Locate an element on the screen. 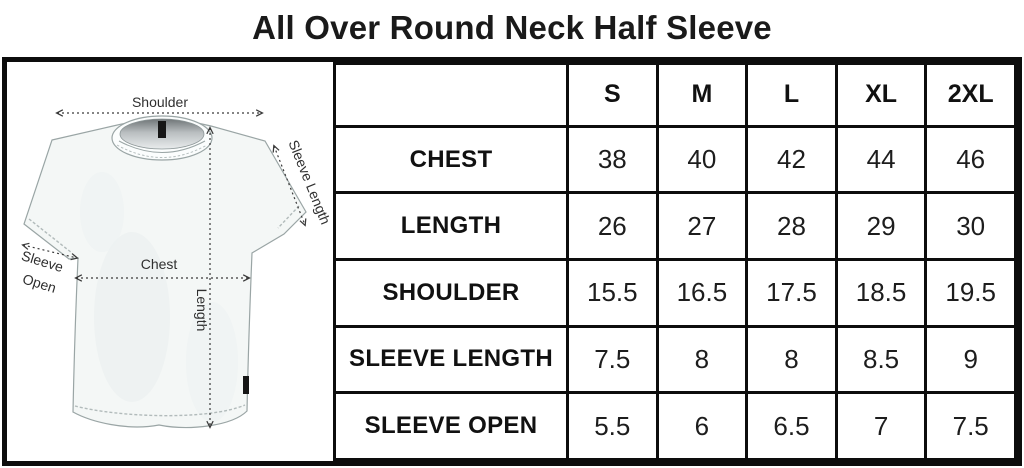 The width and height of the screenshot is (1024, 468). page-title: All Over Round Neck Half Sleeve is located at coordinates (512, 27).